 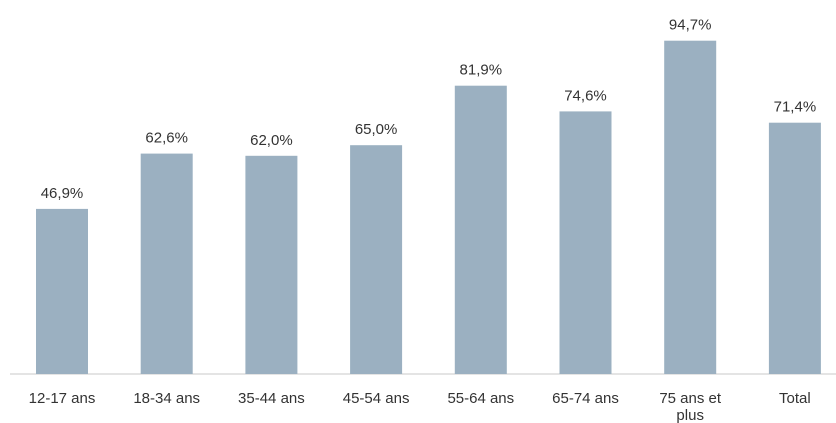 I want to click on tick-label-line: 35-44 ans, so click(x=271, y=398).